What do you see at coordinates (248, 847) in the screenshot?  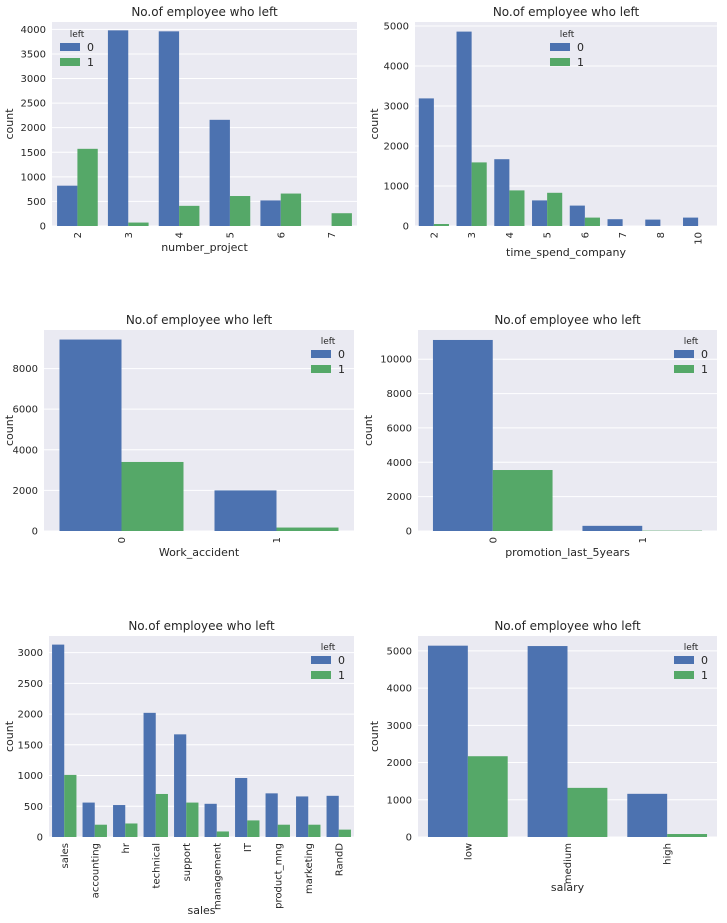 I see `x-tick-label: IT` at bounding box center [248, 847].